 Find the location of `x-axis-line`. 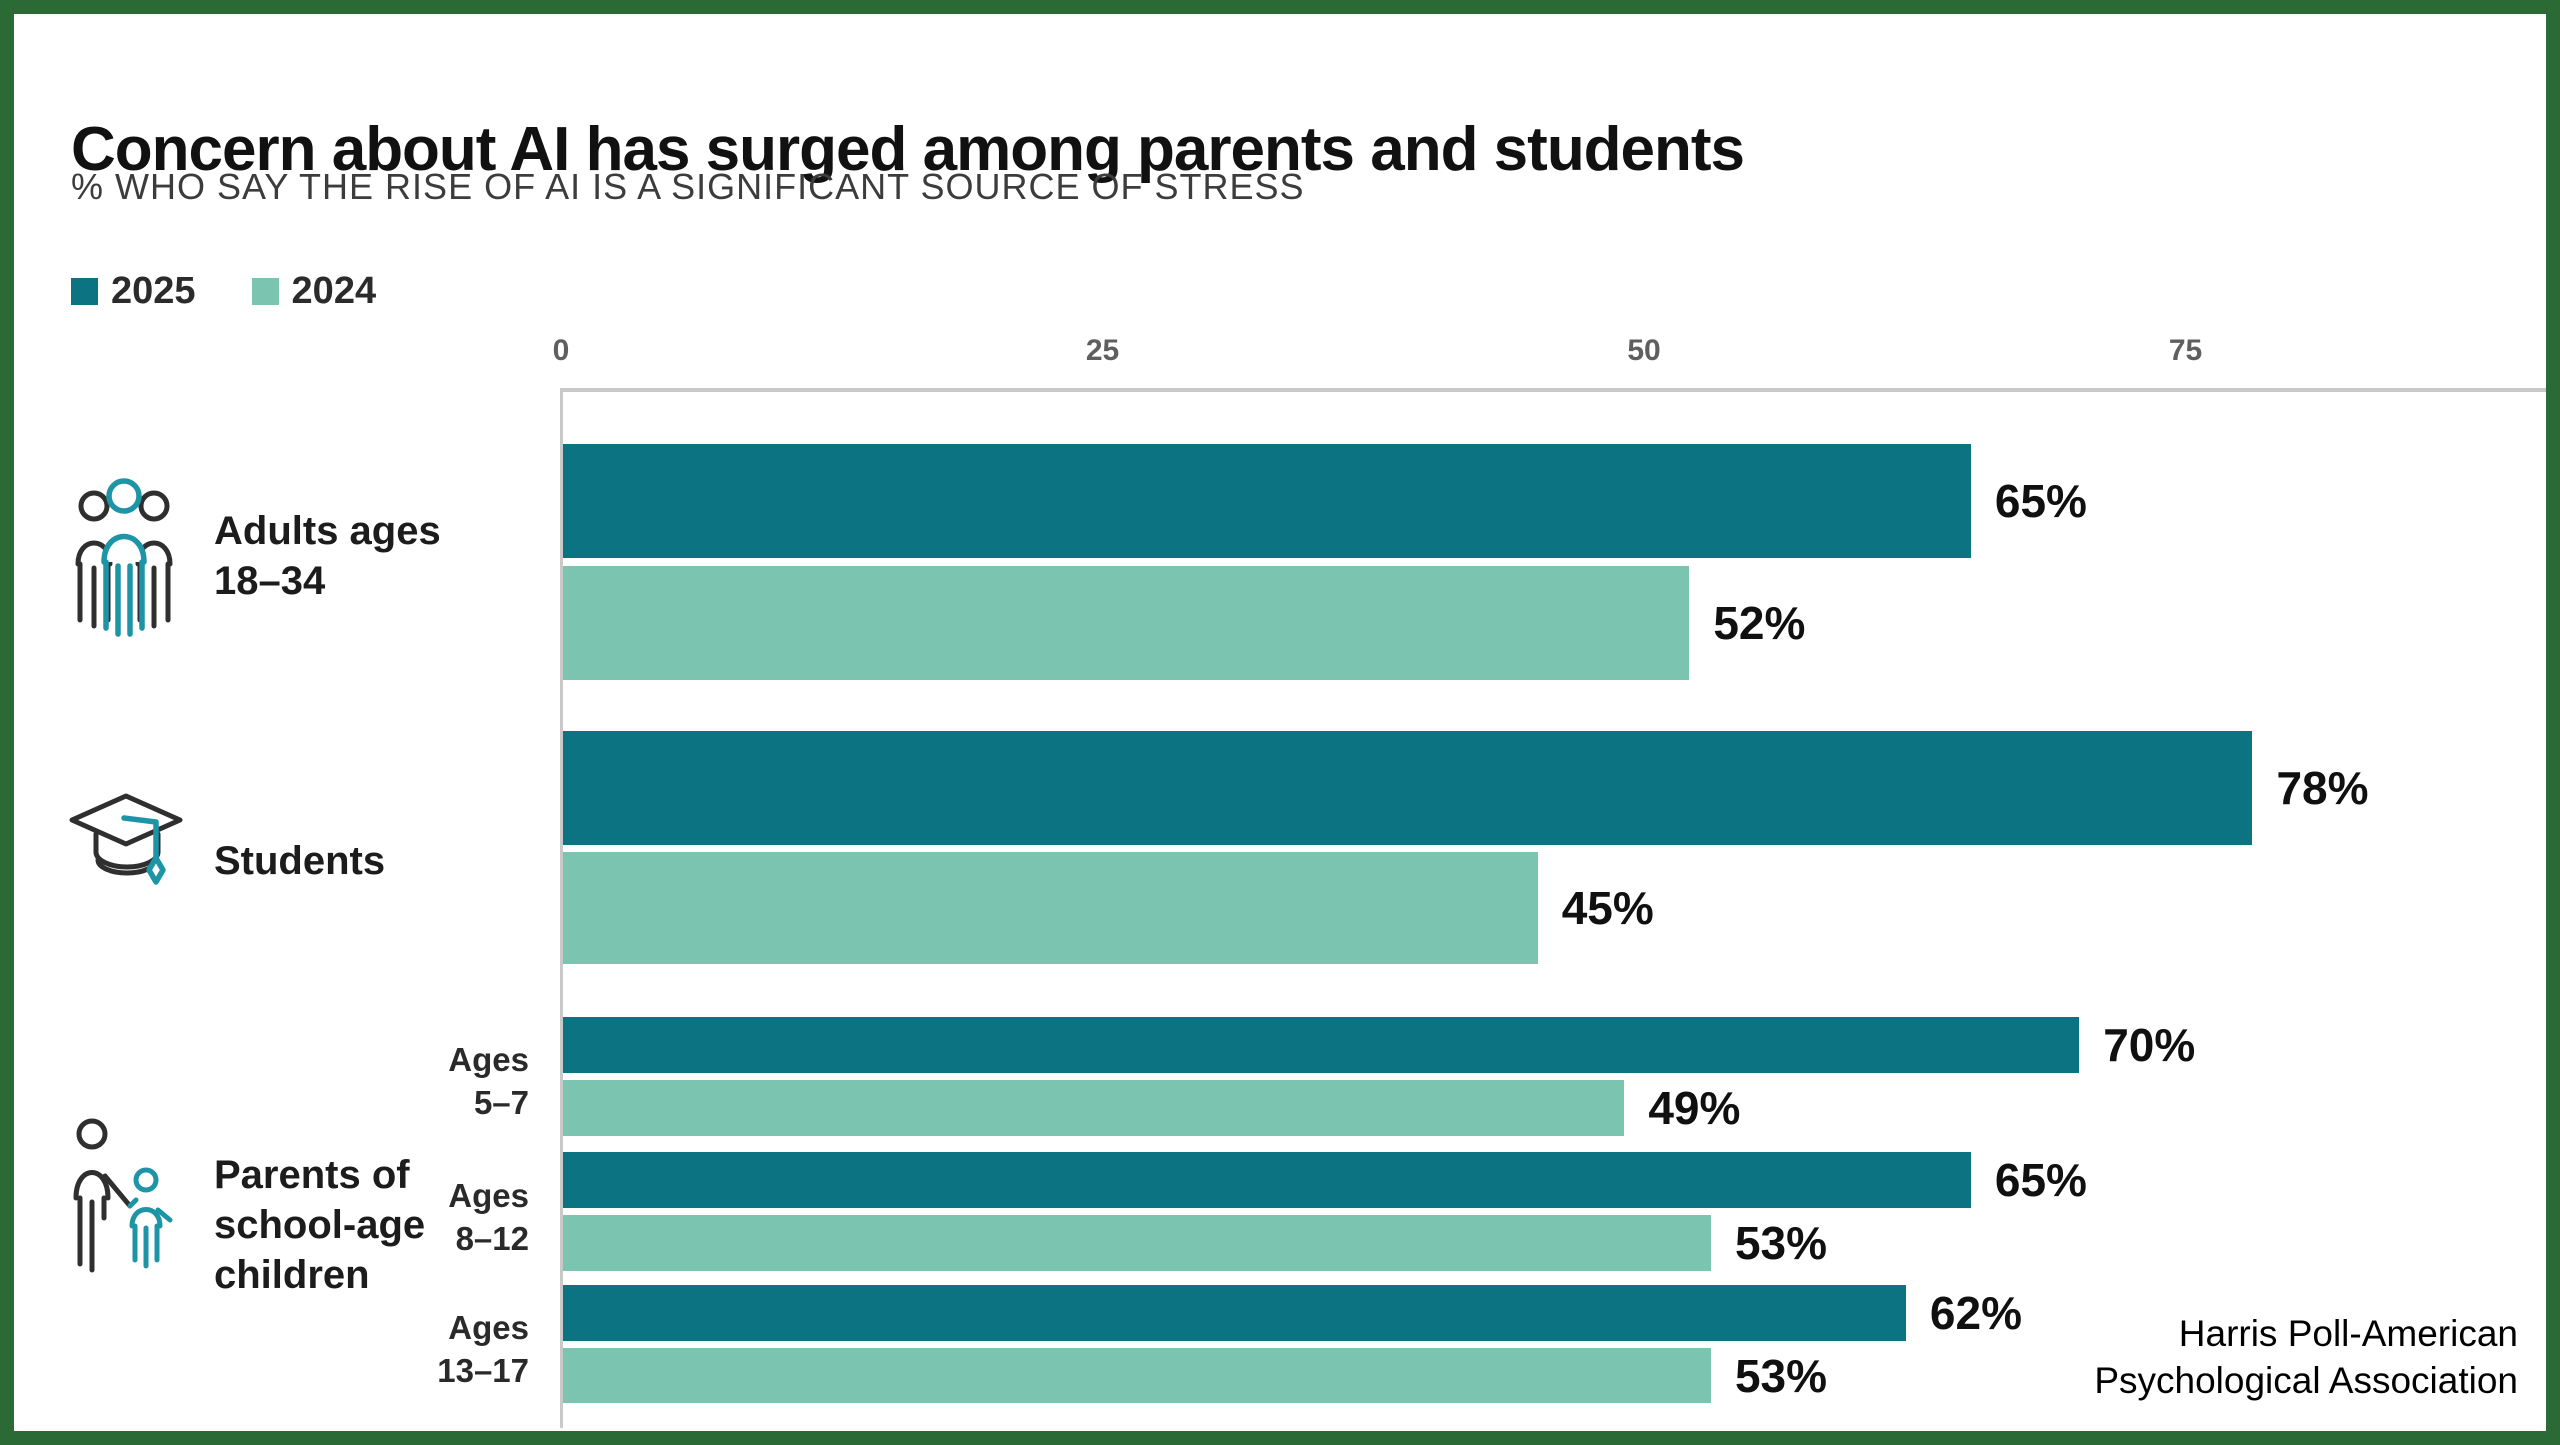

x-axis-line is located at coordinates (1553, 390).